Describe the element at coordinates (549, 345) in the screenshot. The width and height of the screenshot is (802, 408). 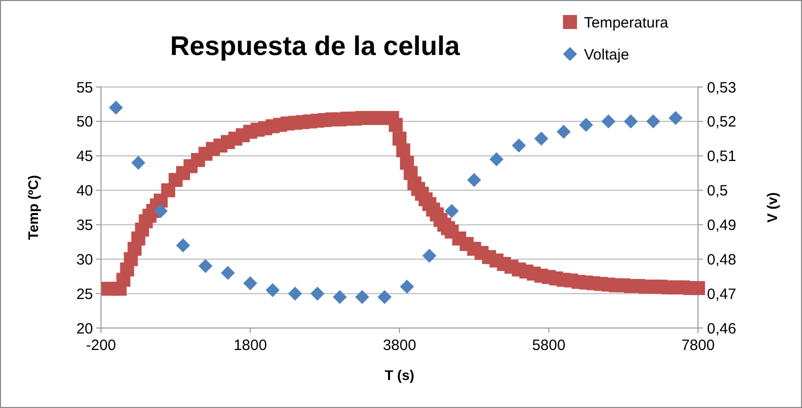
I see `x-tick-label: 5800` at that location.